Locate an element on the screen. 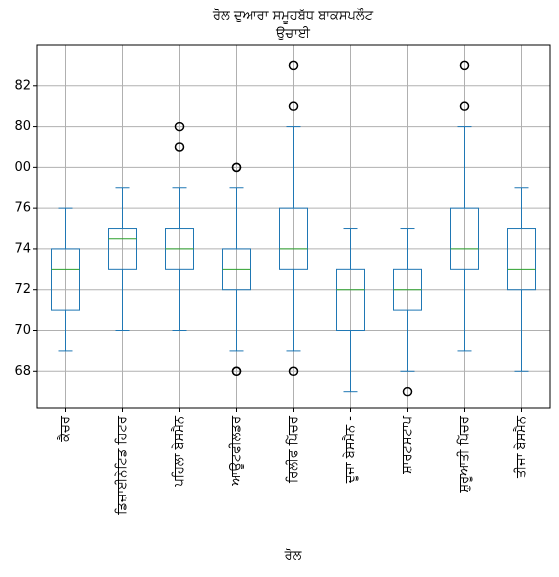 This screenshot has width=559, height=577. x-tick-label: ਆਊਟਫੀਲਡਰ is located at coordinates (236, 451).